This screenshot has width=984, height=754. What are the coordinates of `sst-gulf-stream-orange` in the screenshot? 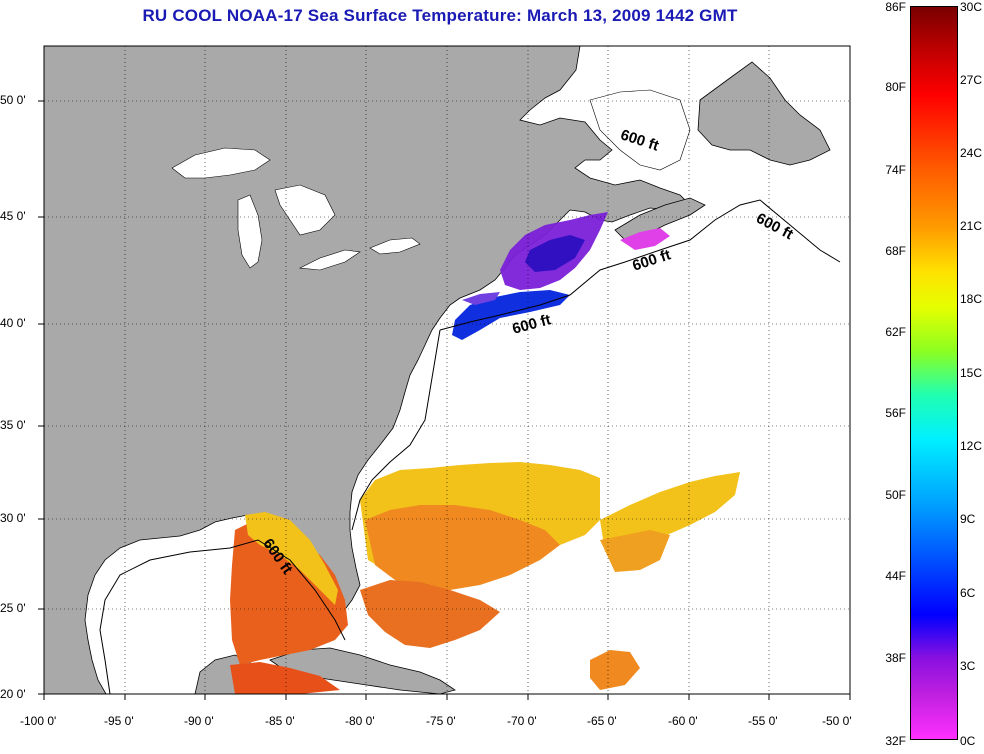 It's located at (462, 547).